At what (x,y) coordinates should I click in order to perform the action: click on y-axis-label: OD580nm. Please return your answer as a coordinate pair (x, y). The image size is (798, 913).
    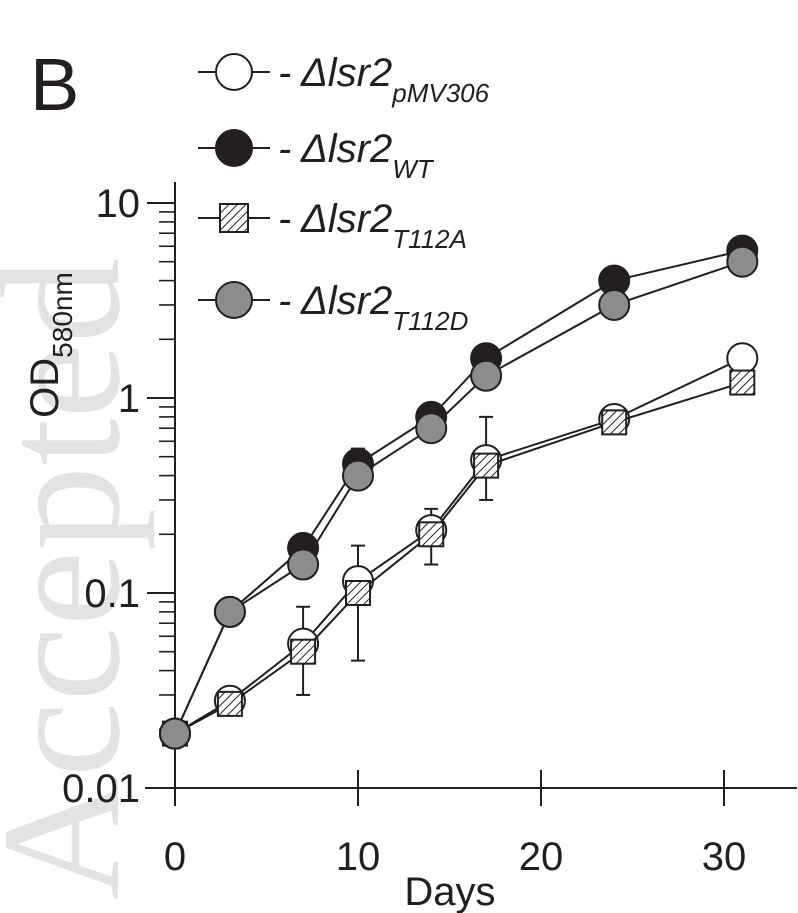
    Looking at the image, I should click on (50, 345).